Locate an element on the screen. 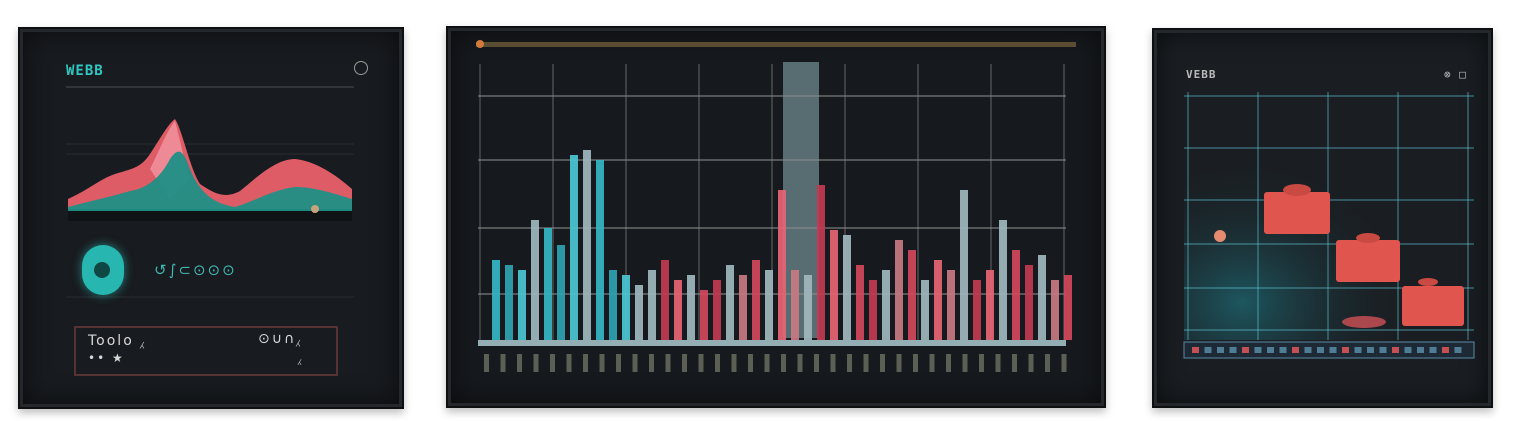 This screenshot has height=421, width=1537. tick-row is located at coordinates (775, 363).